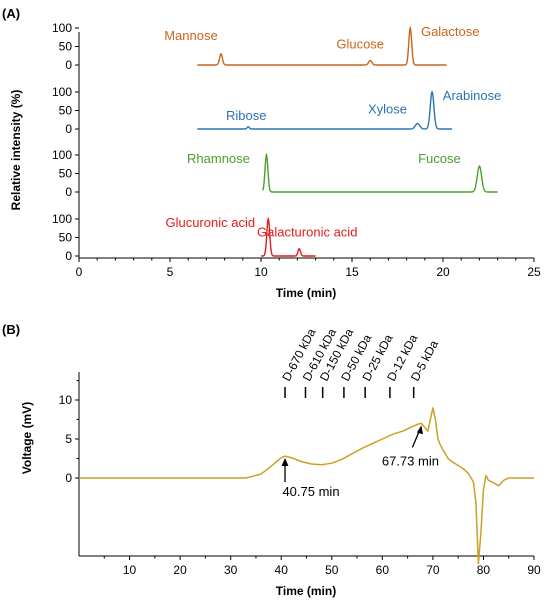 The height and width of the screenshot is (602, 550). Describe the element at coordinates (170, 272) in the screenshot. I see `panel-a-x-tick-label: 5` at that location.